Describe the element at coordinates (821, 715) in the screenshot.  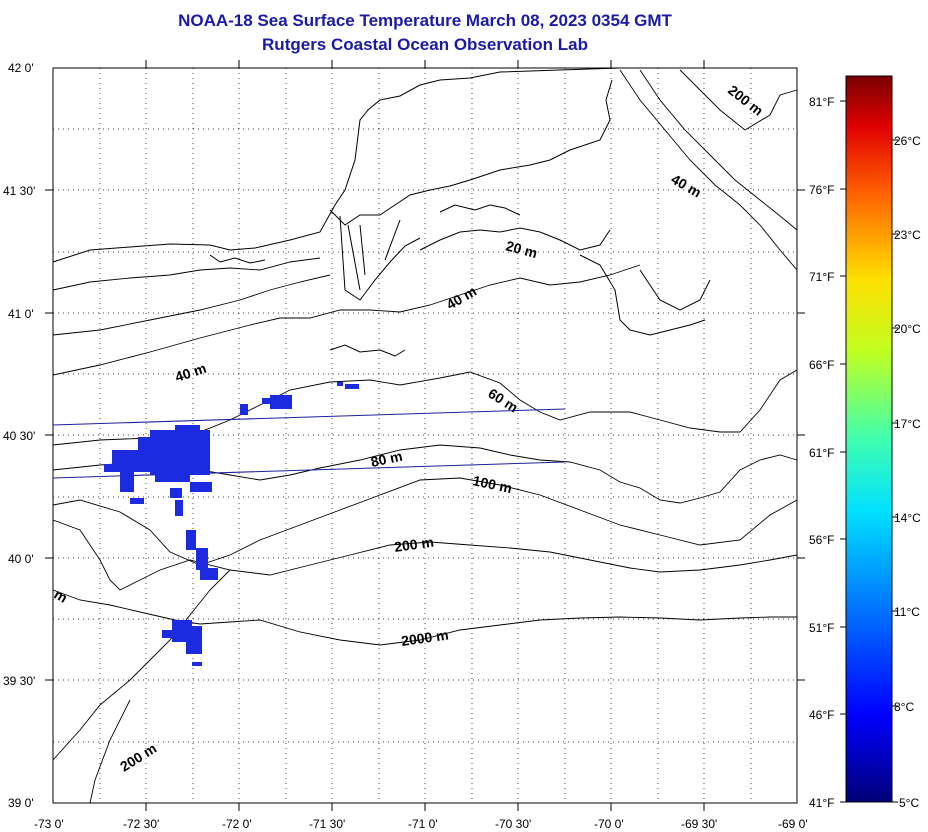
I see `colorbar-fahrenheit-label: 46°F` at that location.